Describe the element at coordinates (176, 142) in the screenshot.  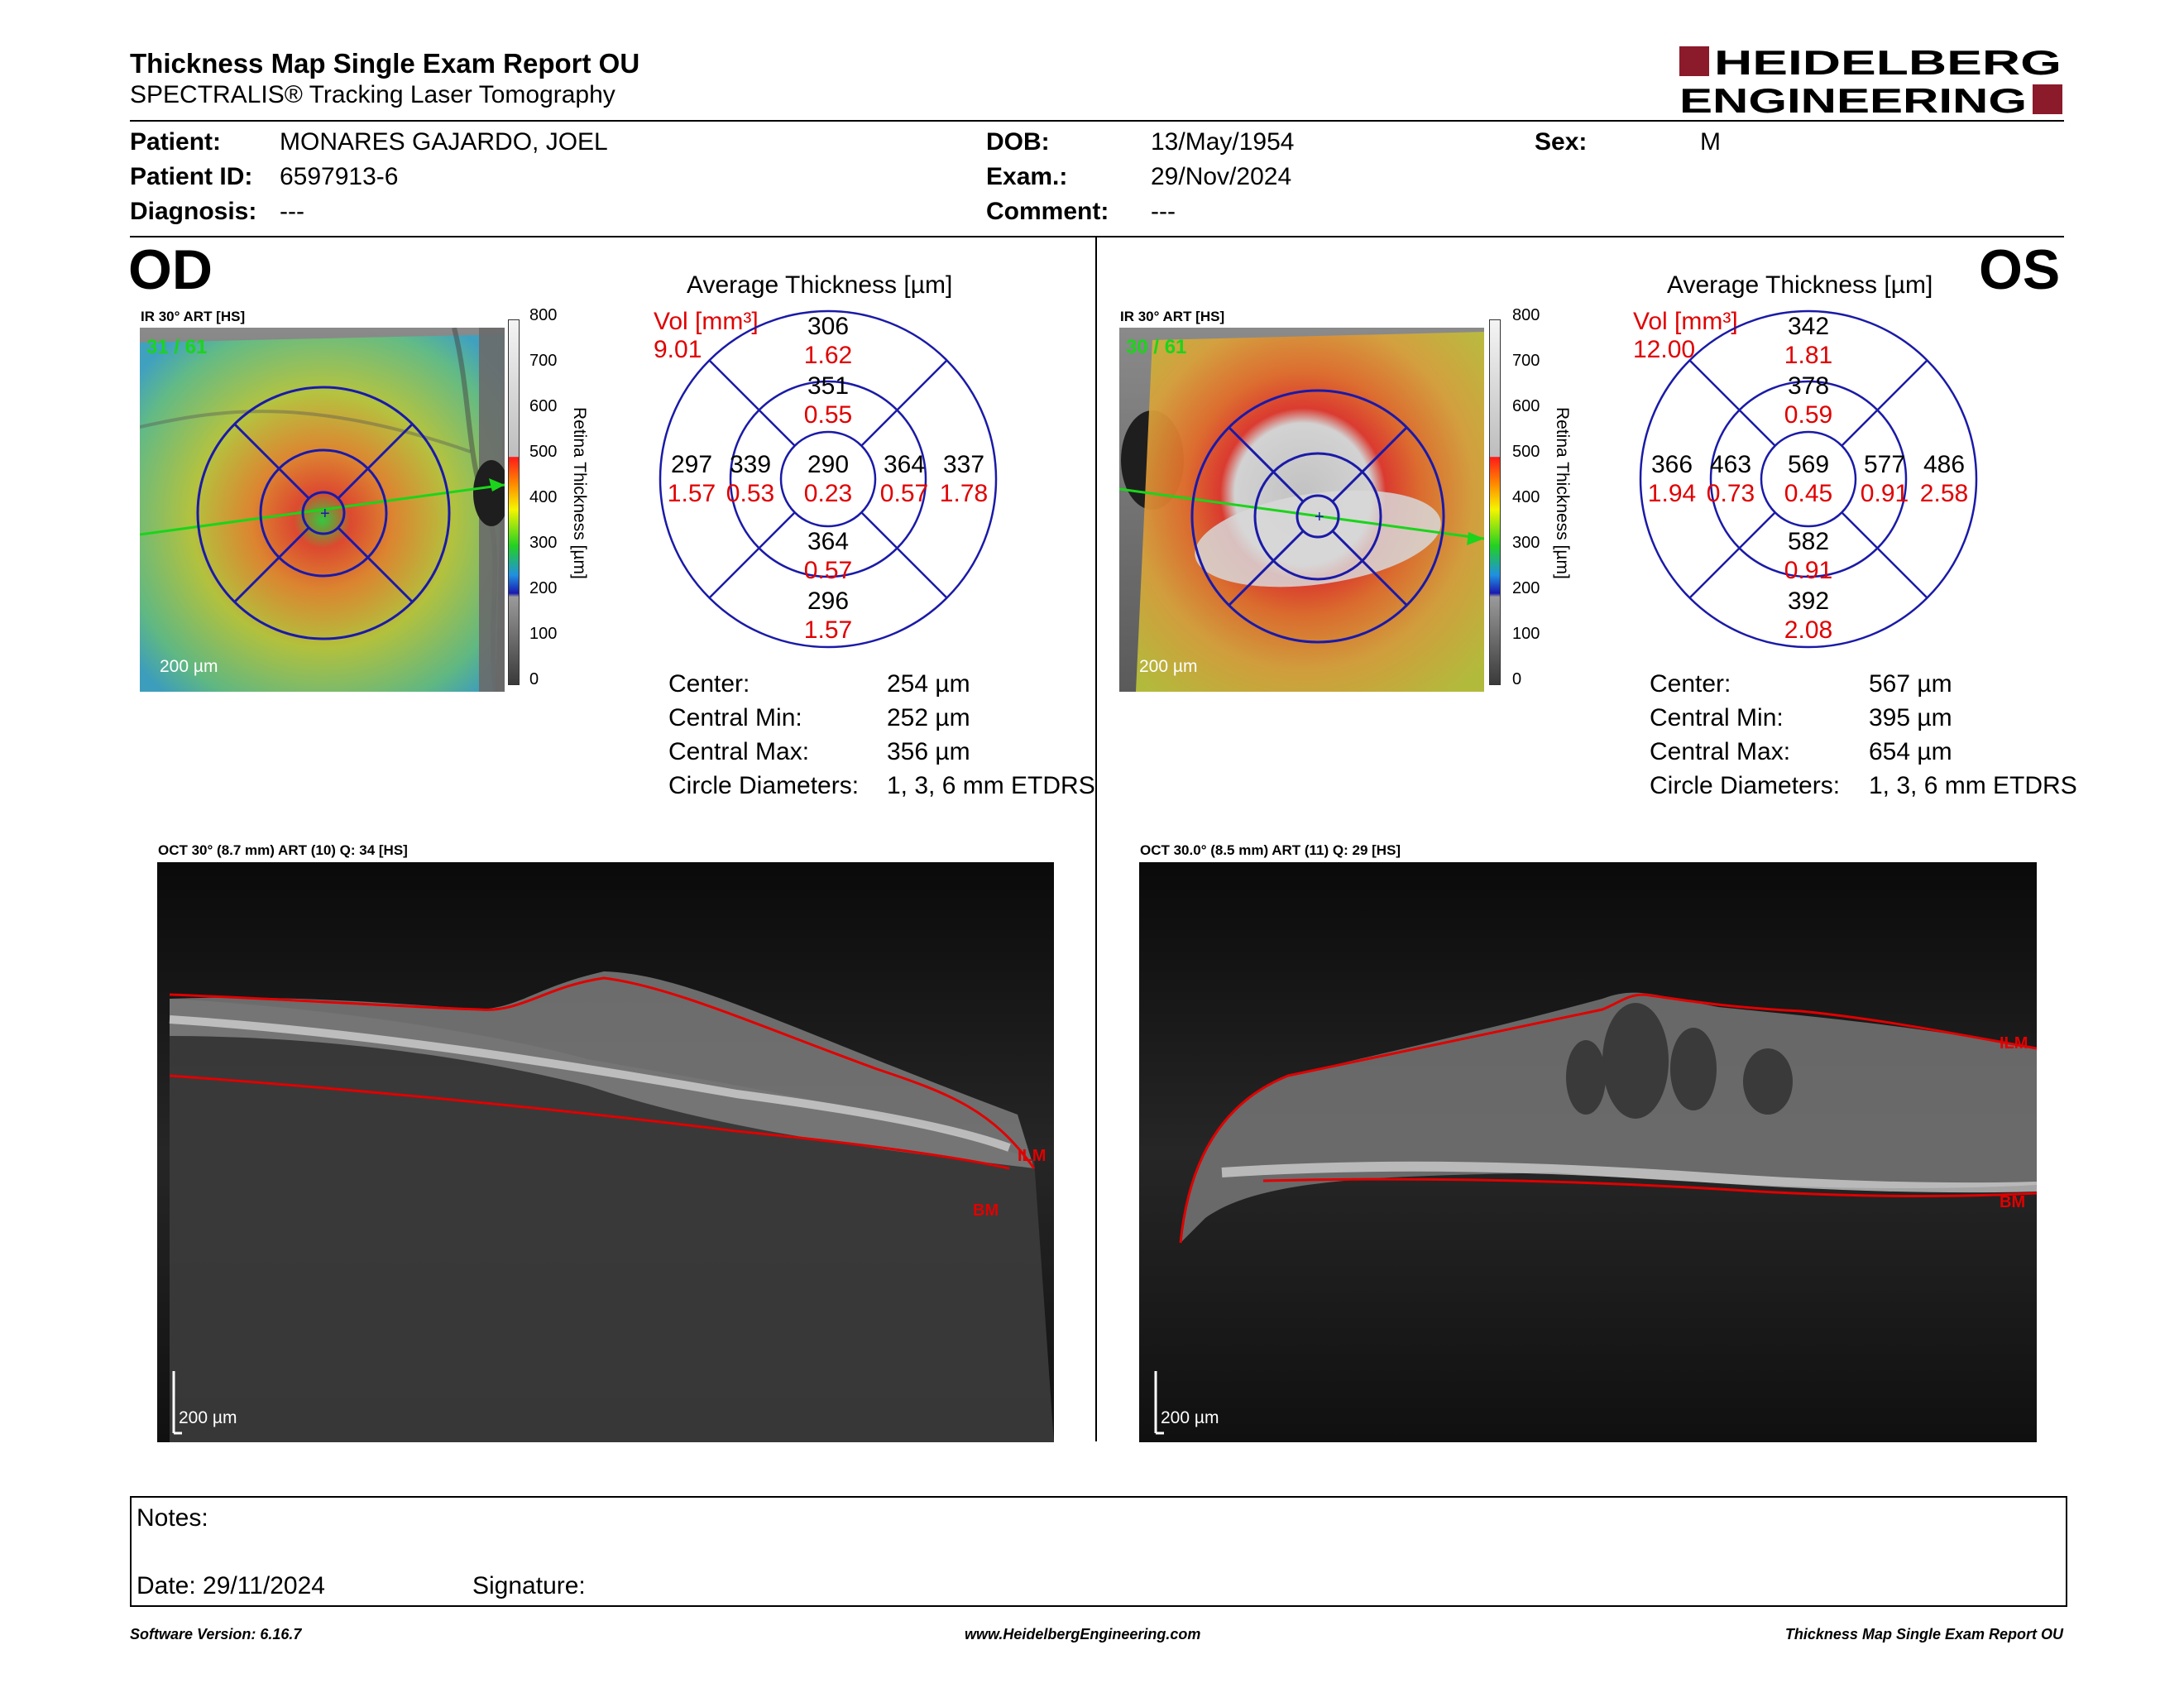
I see `patient-label: Patient:` at that location.